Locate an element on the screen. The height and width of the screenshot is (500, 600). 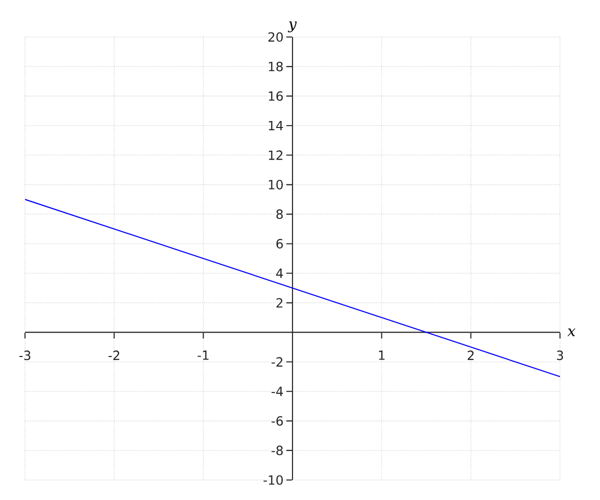
y-tick-label: -2 is located at coordinates (277, 362).